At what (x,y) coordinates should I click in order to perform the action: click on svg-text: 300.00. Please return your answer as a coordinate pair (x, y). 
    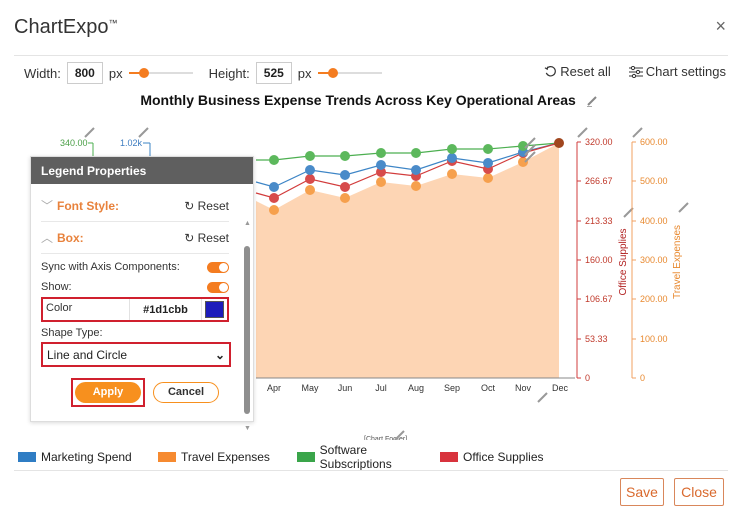
    Looking at the image, I should click on (654, 260).